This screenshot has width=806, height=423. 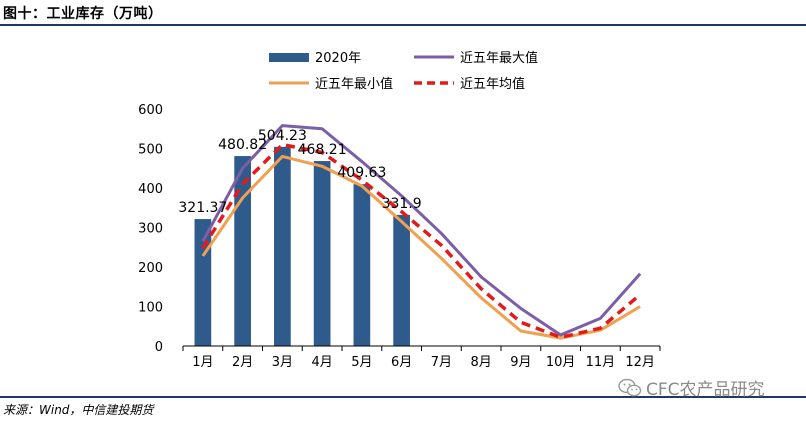 I want to click on x-tick-label: 5月, so click(x=361, y=362).